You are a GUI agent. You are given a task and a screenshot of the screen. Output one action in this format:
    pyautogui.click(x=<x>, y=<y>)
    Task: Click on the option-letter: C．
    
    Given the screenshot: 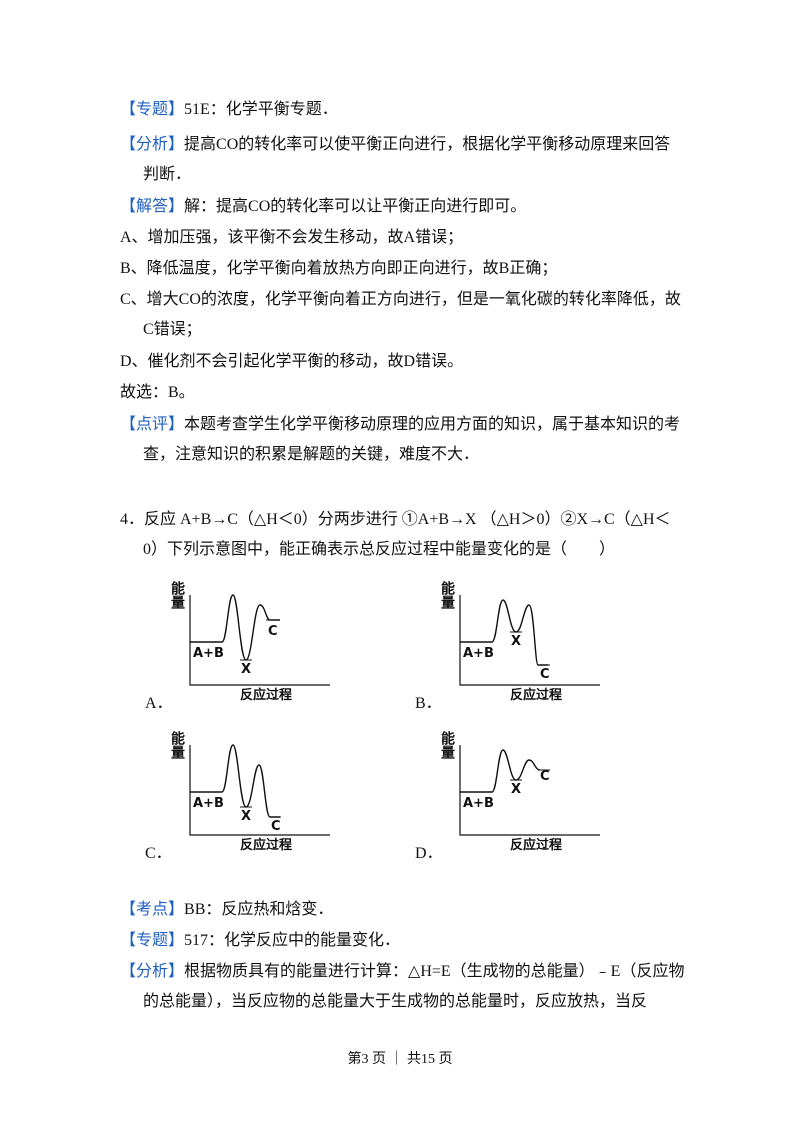 What is the action you would take?
    pyautogui.click(x=158, y=853)
    